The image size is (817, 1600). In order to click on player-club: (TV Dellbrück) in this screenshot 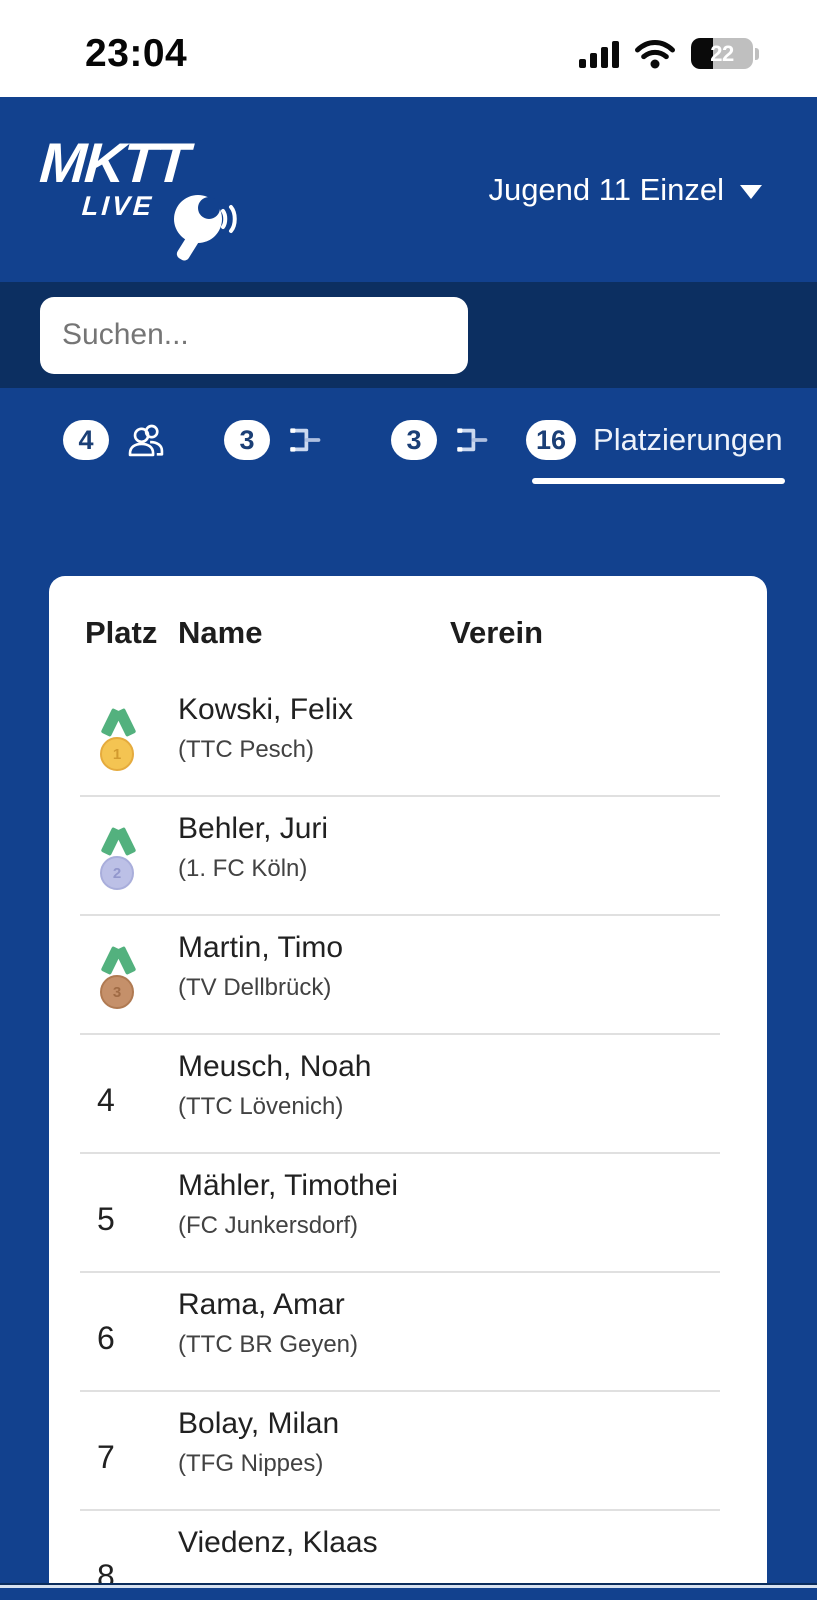, I will do `click(255, 987)`.